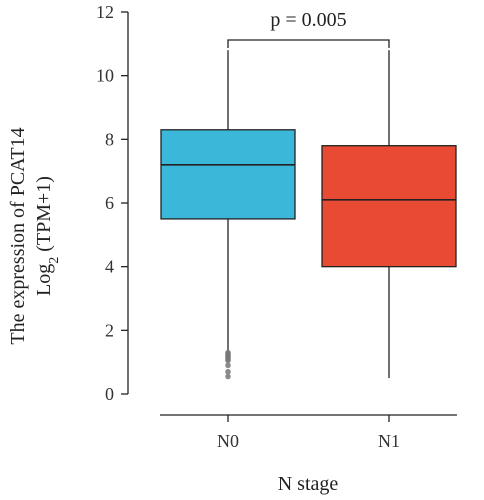  I want to click on y-axis-label-subscript: 2, so click(54, 260).